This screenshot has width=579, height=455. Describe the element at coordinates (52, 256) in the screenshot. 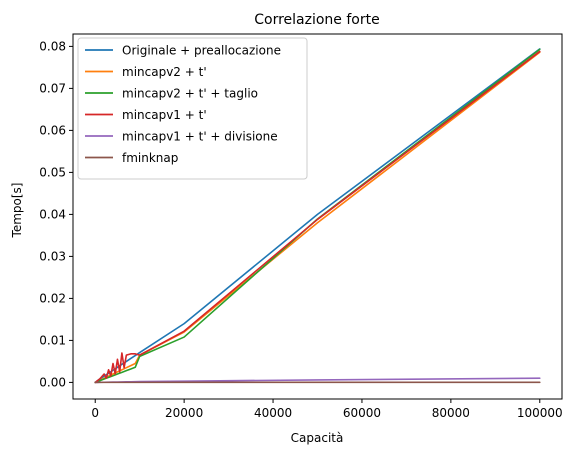

I see `y-tick-label: 0.03` at that location.